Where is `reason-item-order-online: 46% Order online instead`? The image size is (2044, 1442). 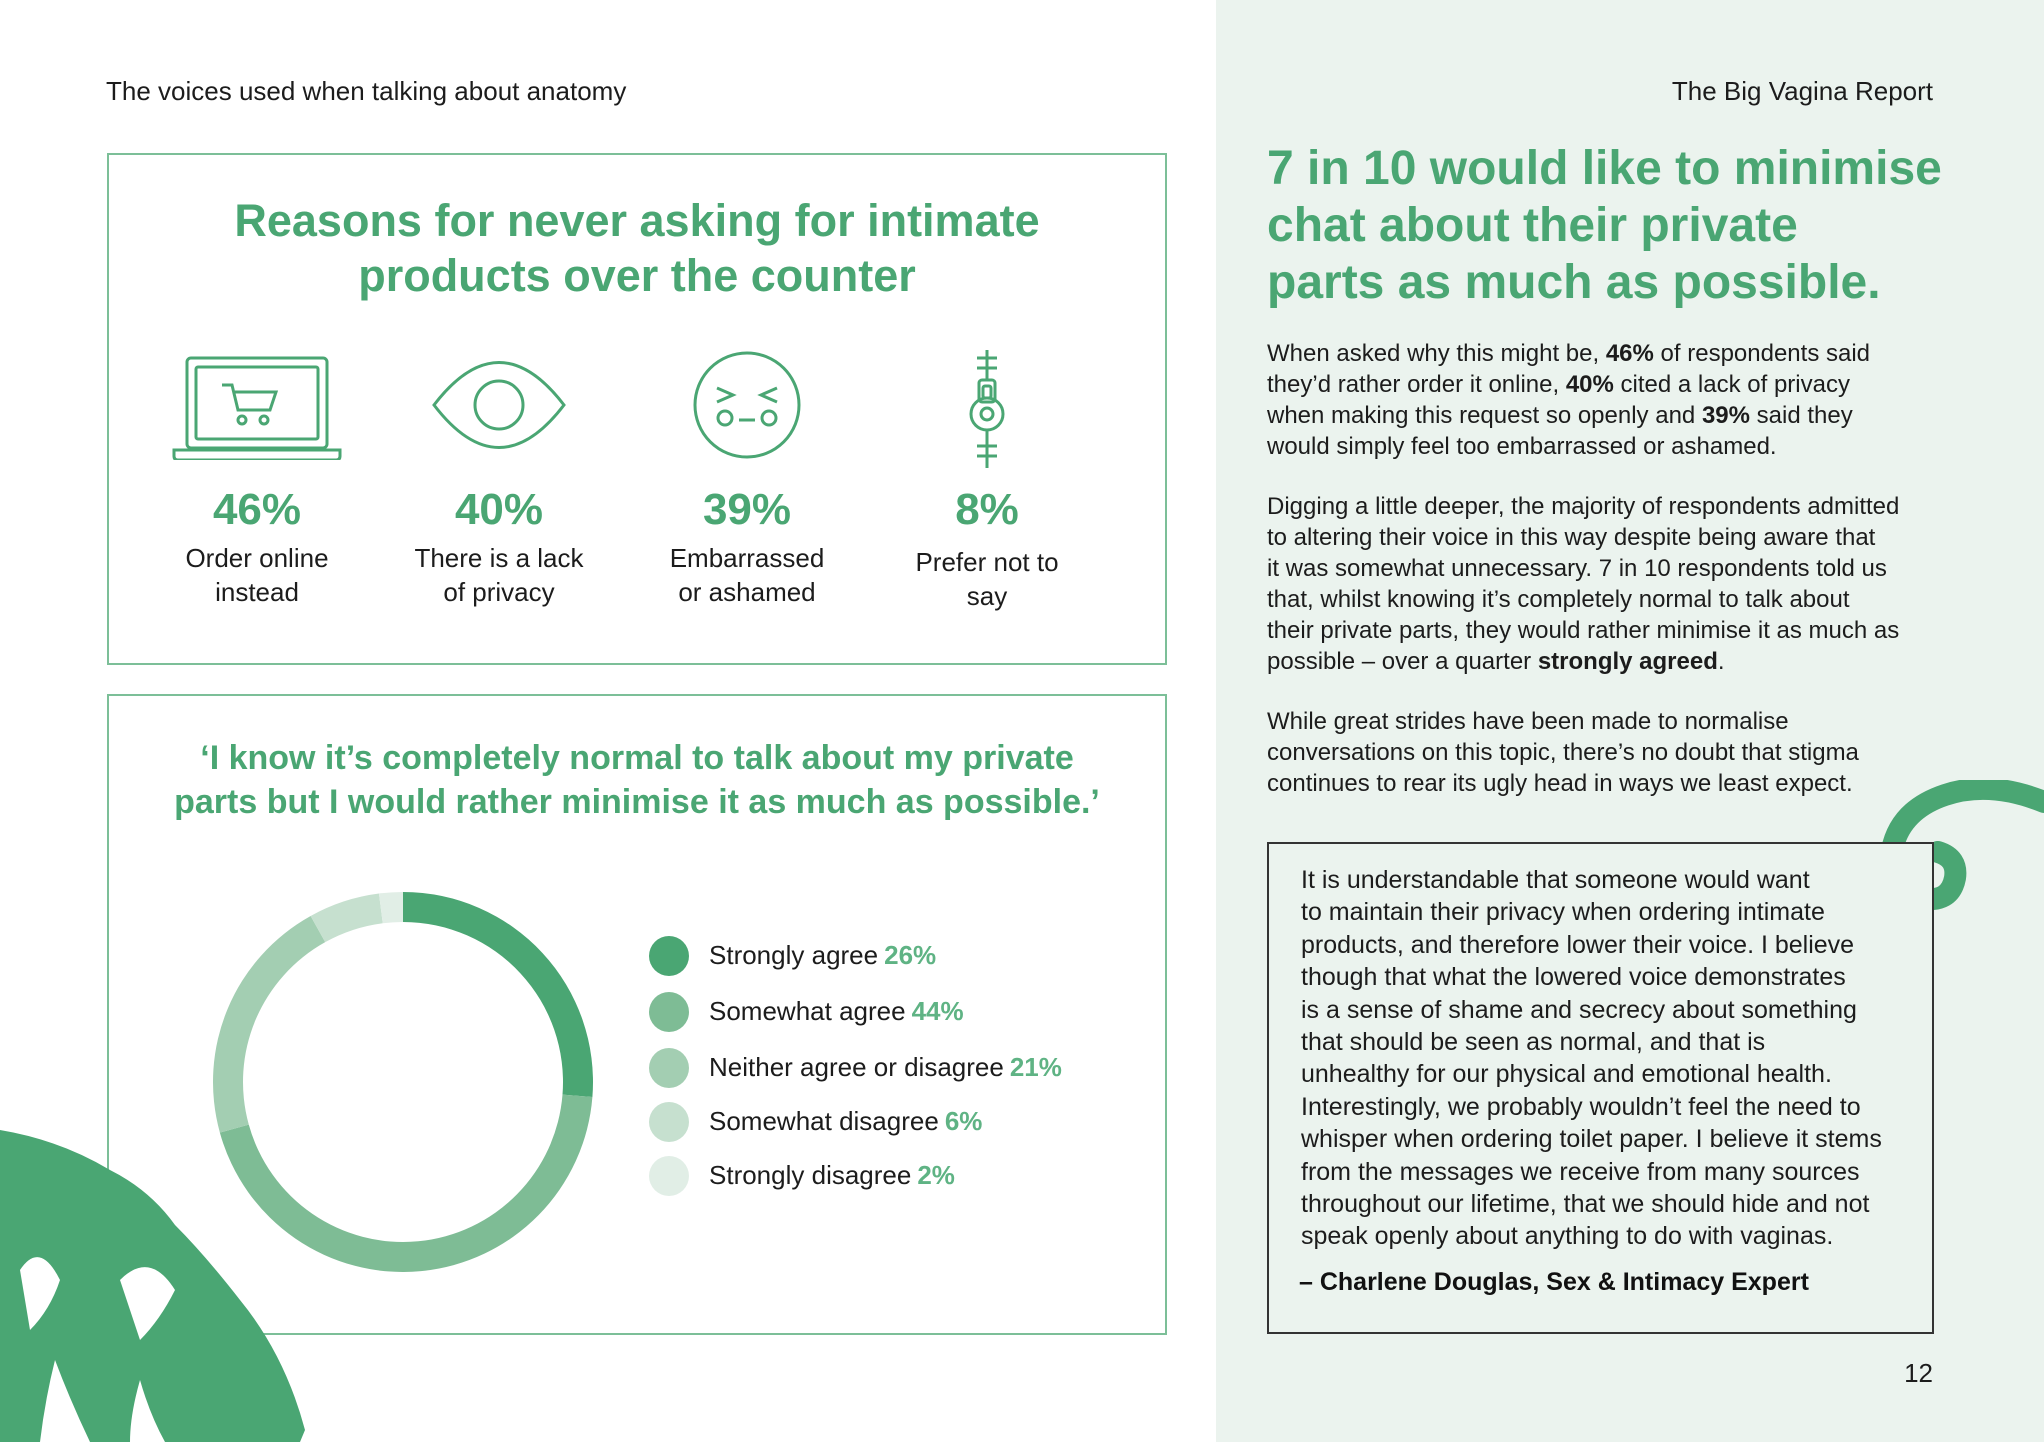
reason-item-order-online: 46% Order online instead is located at coordinates (257, 409).